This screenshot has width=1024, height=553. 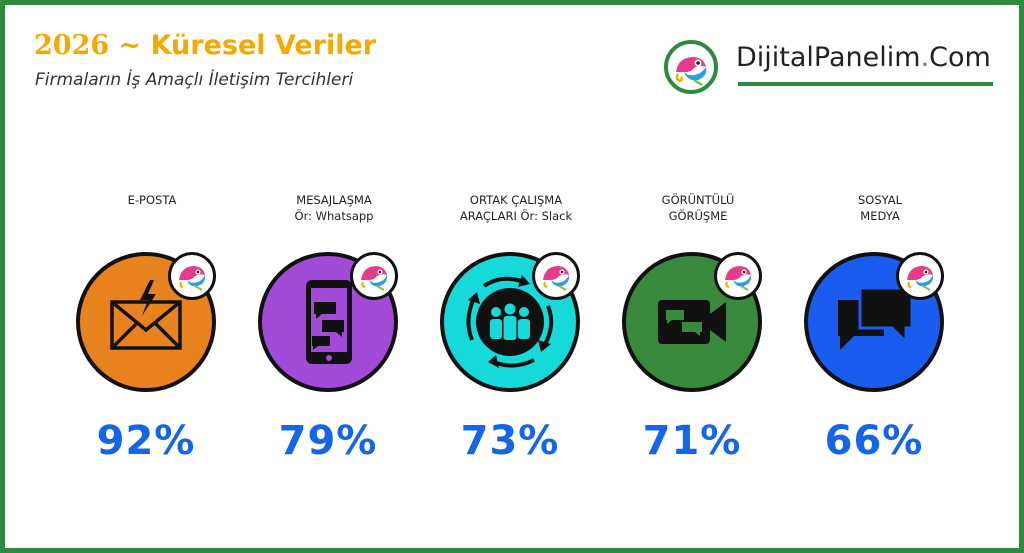 I want to click on percent-value: 92%, so click(x=146, y=441).